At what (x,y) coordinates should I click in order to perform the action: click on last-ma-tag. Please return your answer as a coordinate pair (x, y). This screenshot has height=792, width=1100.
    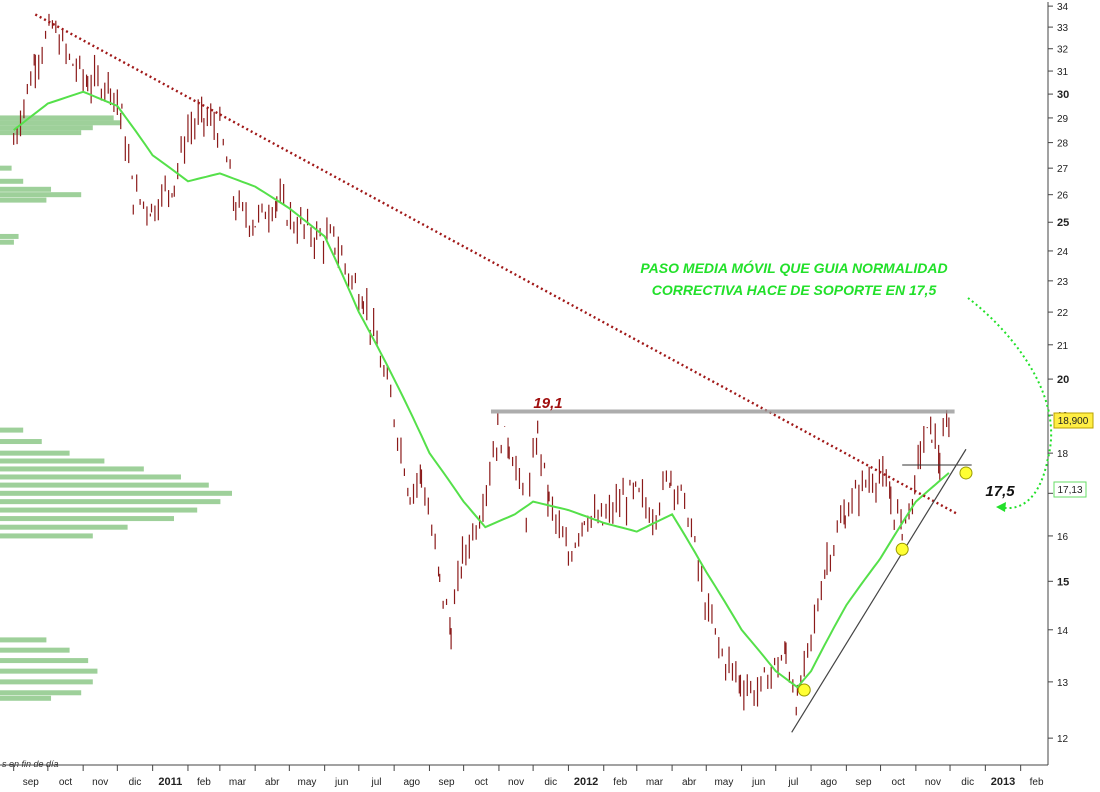
    Looking at the image, I should click on (1070, 489).